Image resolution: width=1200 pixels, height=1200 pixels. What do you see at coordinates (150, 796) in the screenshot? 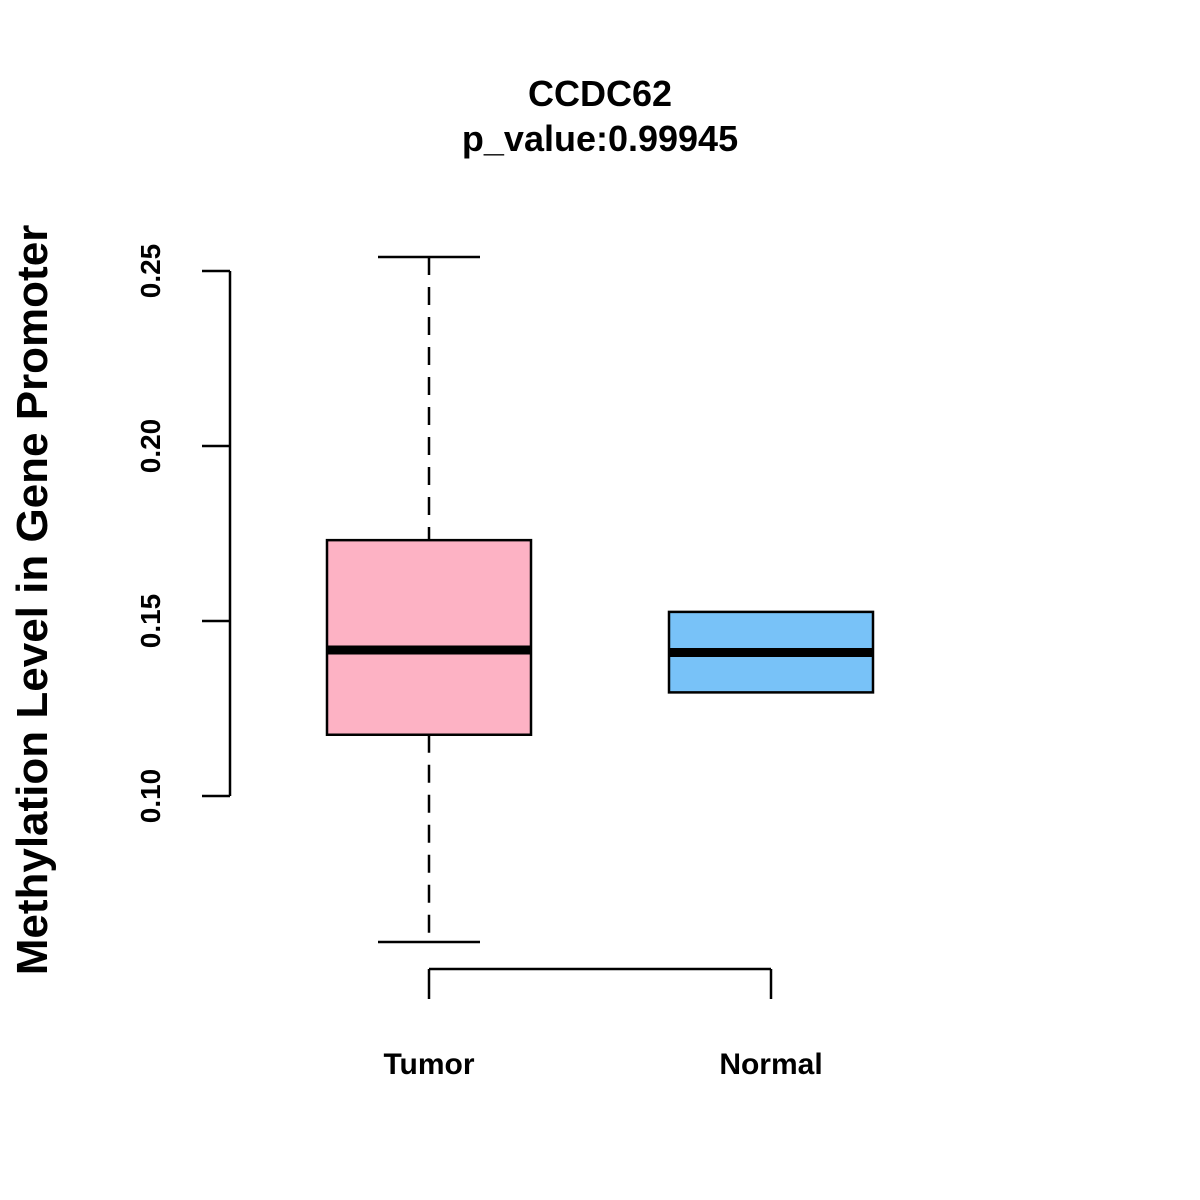
I see `y-tick-label: 0.10` at bounding box center [150, 796].